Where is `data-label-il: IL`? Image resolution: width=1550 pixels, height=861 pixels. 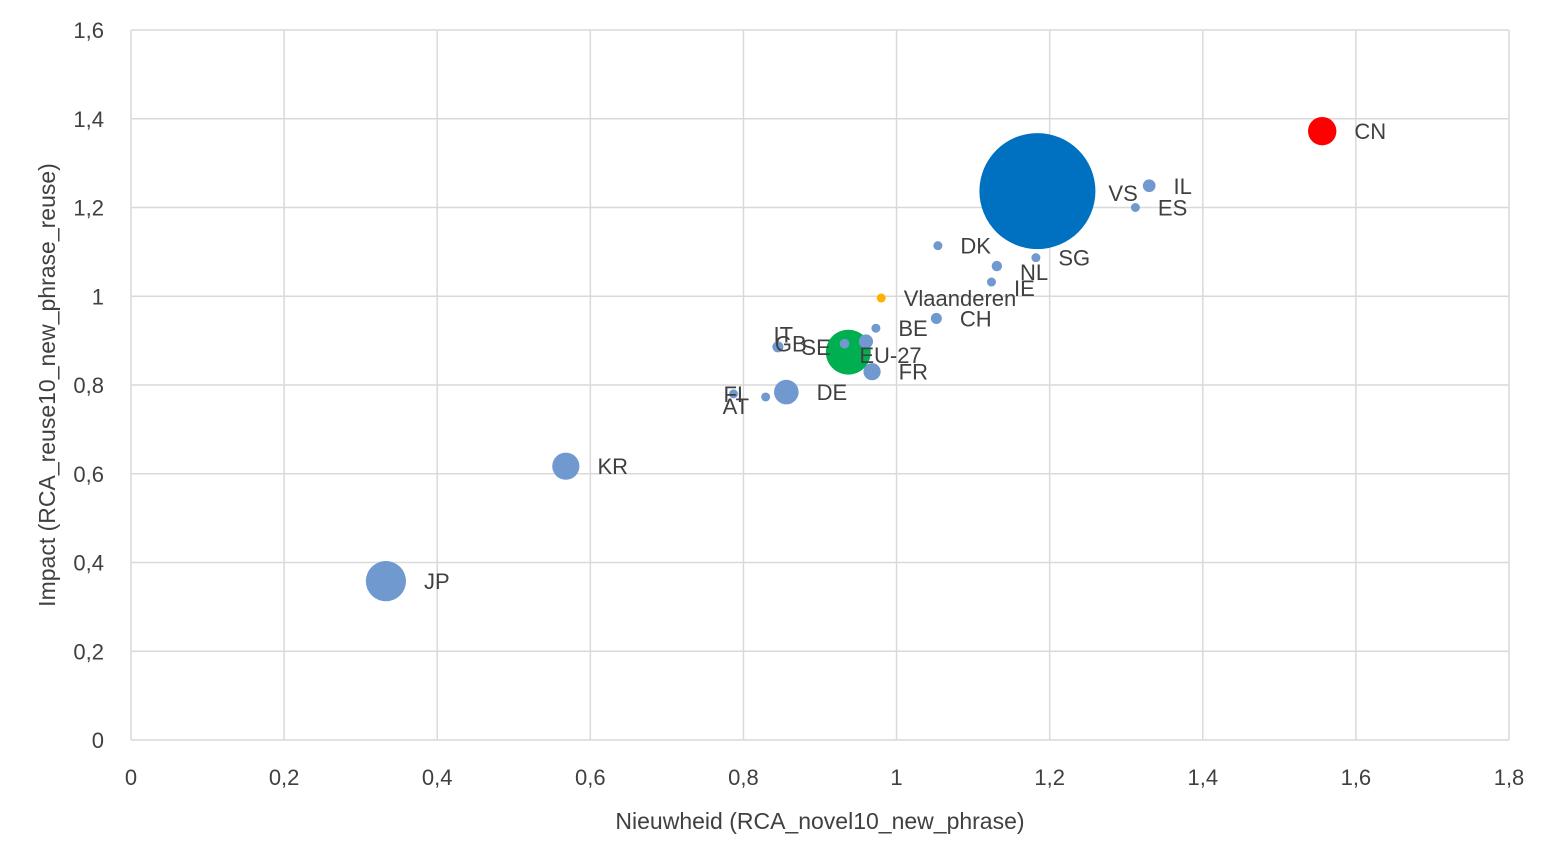 data-label-il: IL is located at coordinates (1183, 186).